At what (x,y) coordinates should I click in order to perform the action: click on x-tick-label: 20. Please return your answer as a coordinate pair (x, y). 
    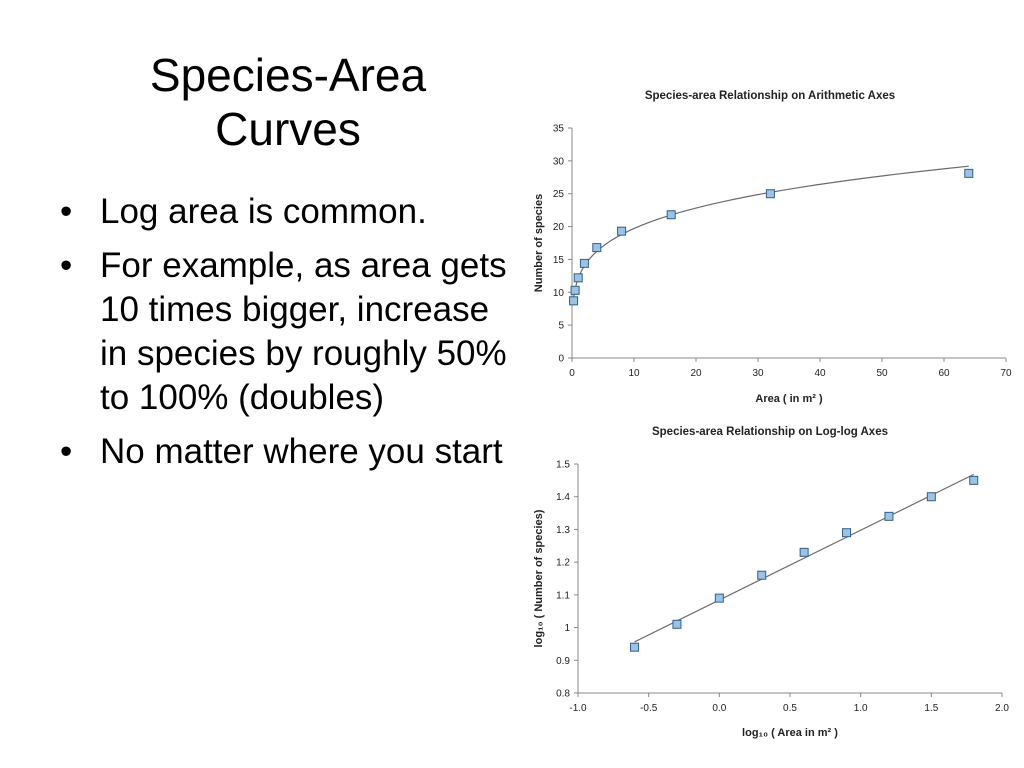
    Looking at the image, I should click on (696, 373).